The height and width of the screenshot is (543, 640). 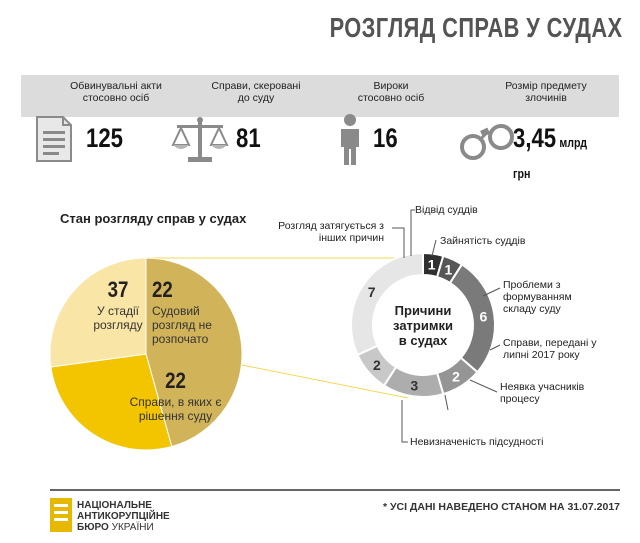 What do you see at coordinates (377, 365) in the screenshot?
I see `donut-value-5: 2` at bounding box center [377, 365].